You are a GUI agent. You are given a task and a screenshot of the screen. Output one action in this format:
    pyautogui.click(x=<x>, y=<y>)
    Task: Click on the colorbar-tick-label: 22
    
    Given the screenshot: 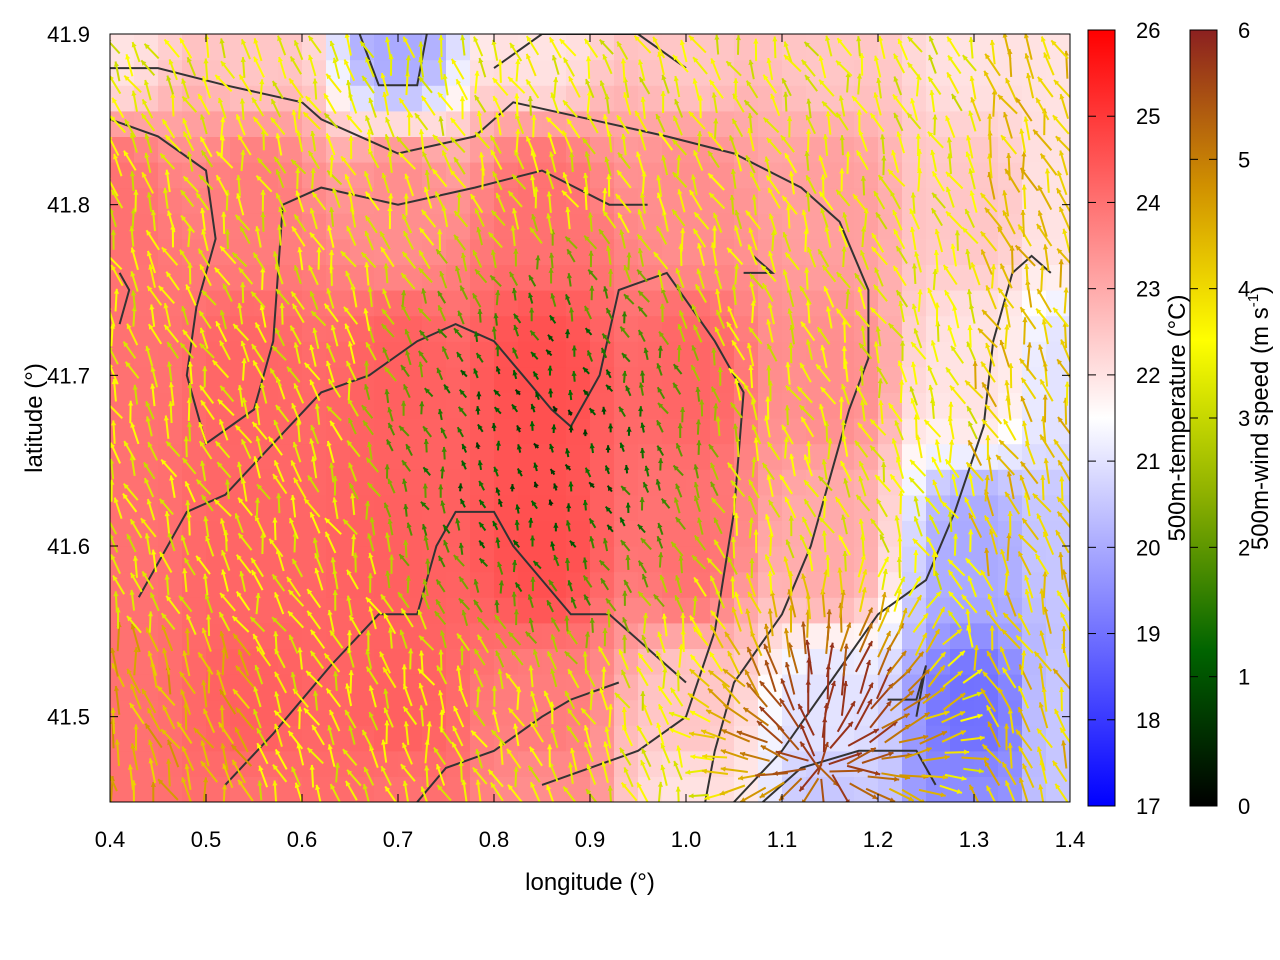 What is the action you would take?
    pyautogui.click(x=1148, y=375)
    